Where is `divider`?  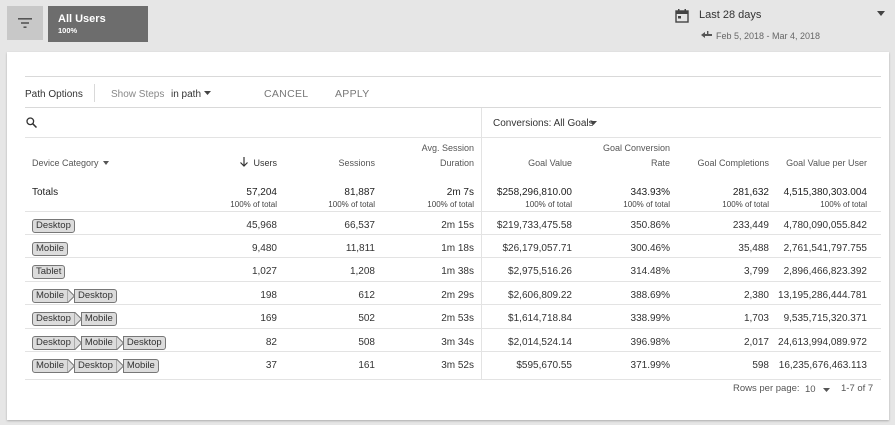
divider is located at coordinates (94, 93).